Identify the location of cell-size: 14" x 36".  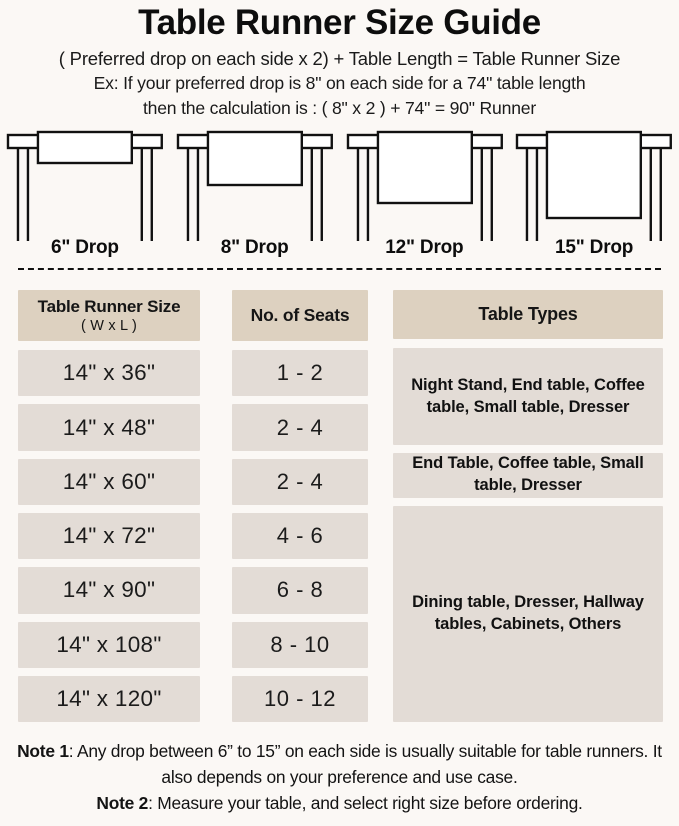
(109, 373).